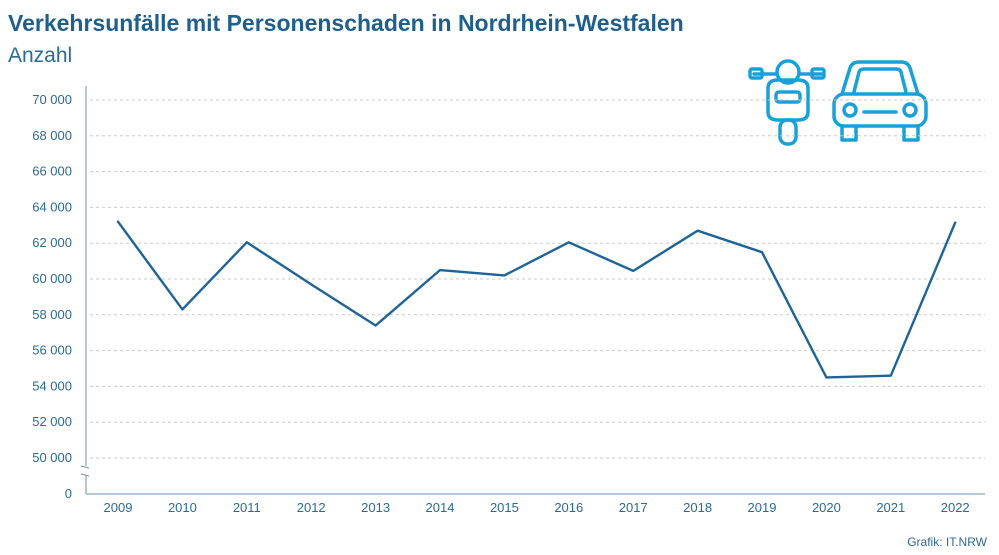  I want to click on y-tick-label: 52 000, so click(52, 421).